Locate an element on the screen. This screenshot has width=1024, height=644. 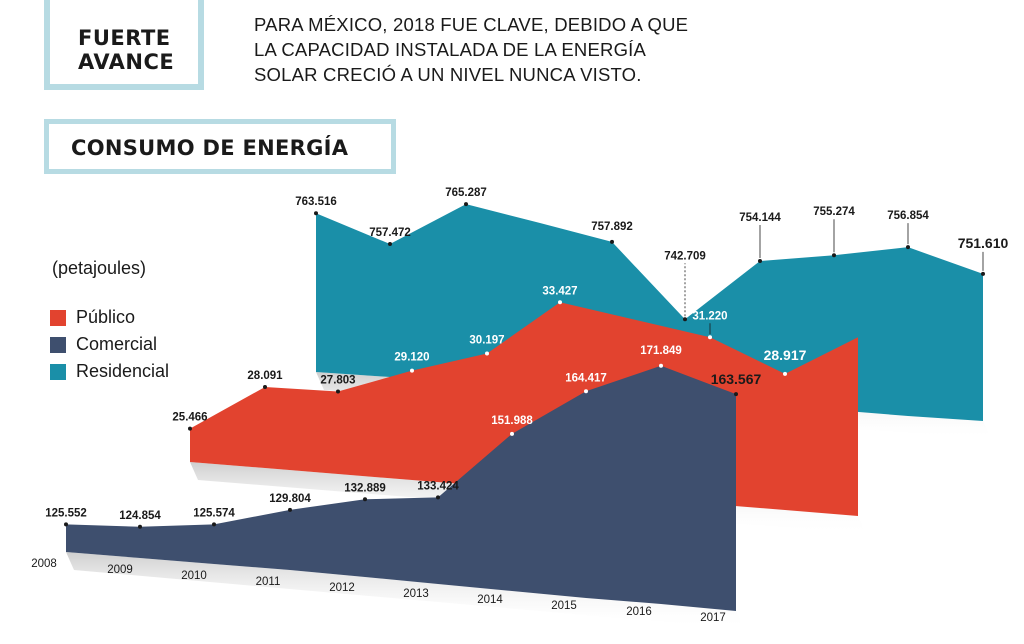
legend-label-residencial: Residencial is located at coordinates (123, 371).